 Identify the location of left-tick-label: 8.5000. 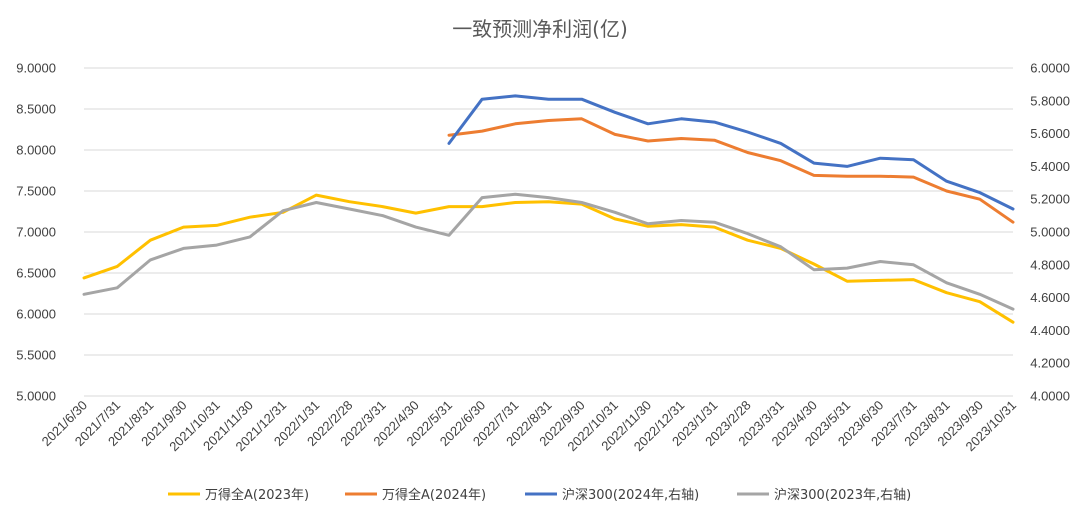
(36, 109).